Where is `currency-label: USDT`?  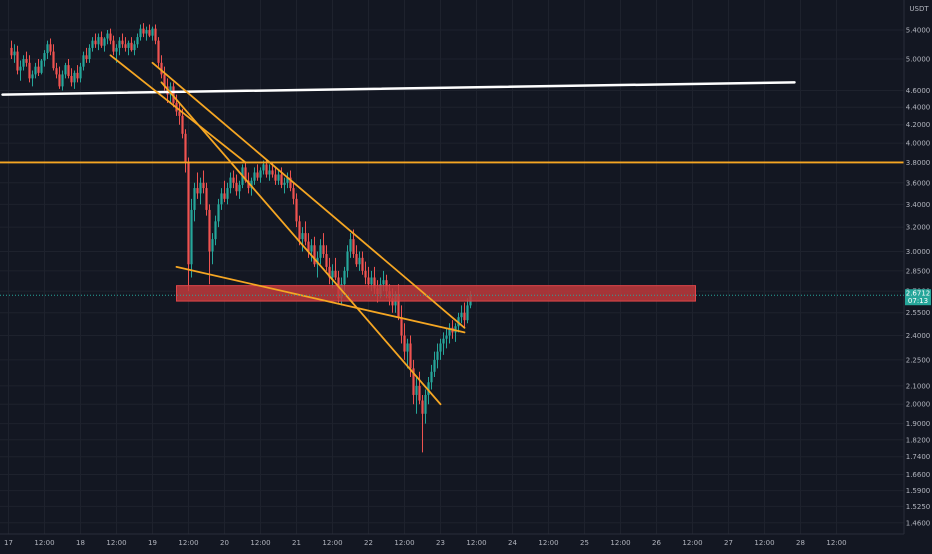
currency-label: USDT is located at coordinates (919, 9).